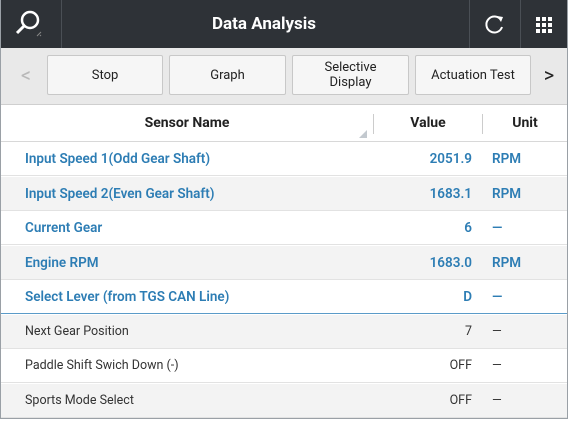  I want to click on header: Data Analysis, so click(284, 24).